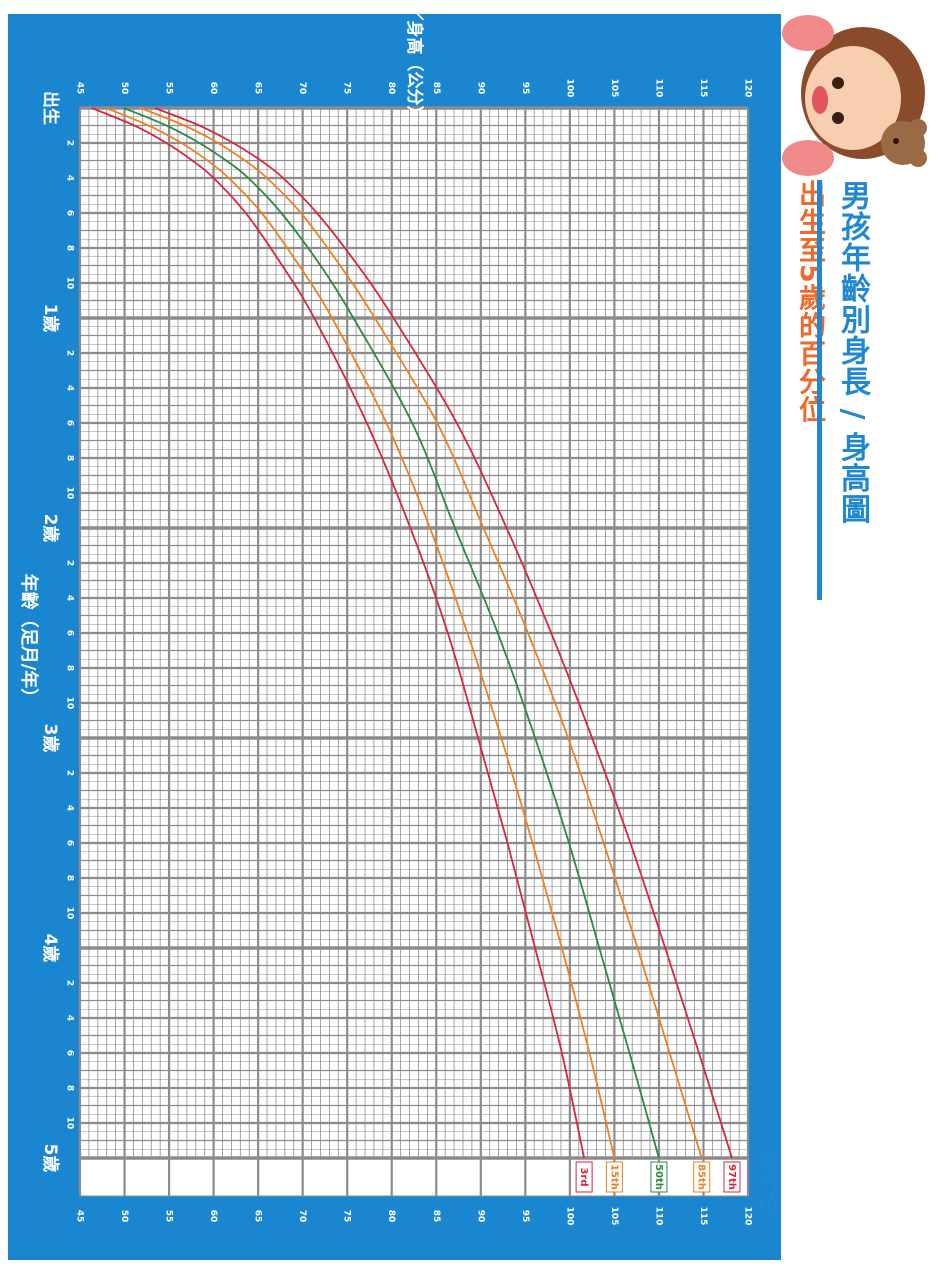 The width and height of the screenshot is (939, 1275). Describe the element at coordinates (347, 1216) in the screenshot. I see `height-tick-bottom: 75` at that location.